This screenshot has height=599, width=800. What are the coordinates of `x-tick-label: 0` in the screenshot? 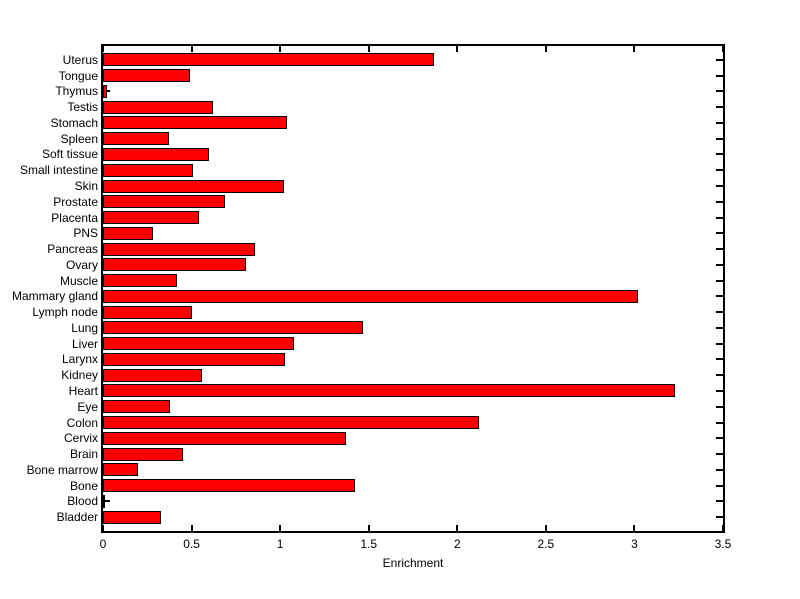 It's located at (103, 544).